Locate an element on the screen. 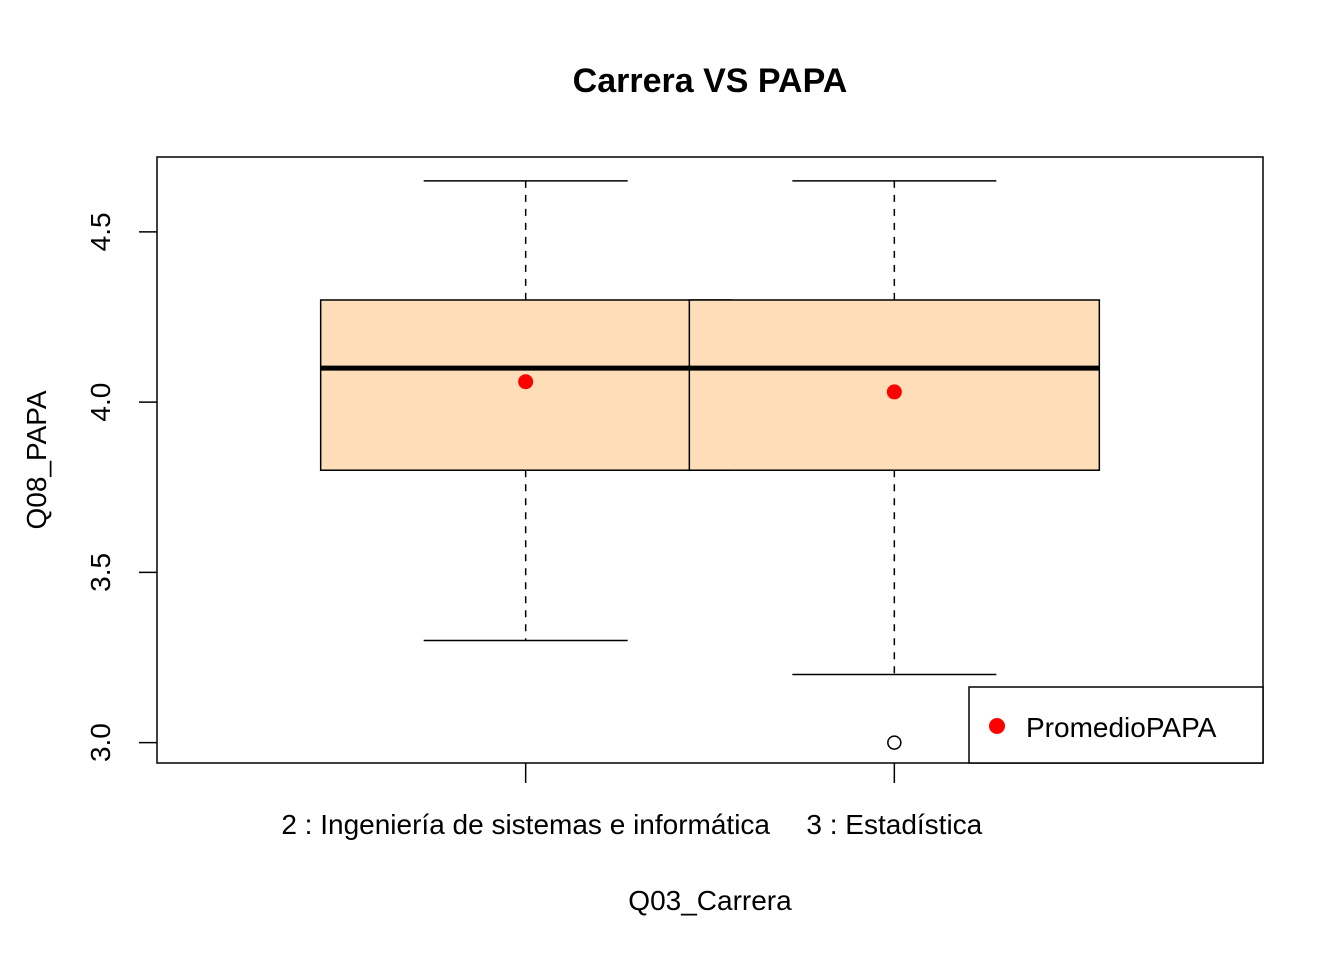 This screenshot has width=1344, height=960. x-axis-label: Q03_Carrera is located at coordinates (710, 900).